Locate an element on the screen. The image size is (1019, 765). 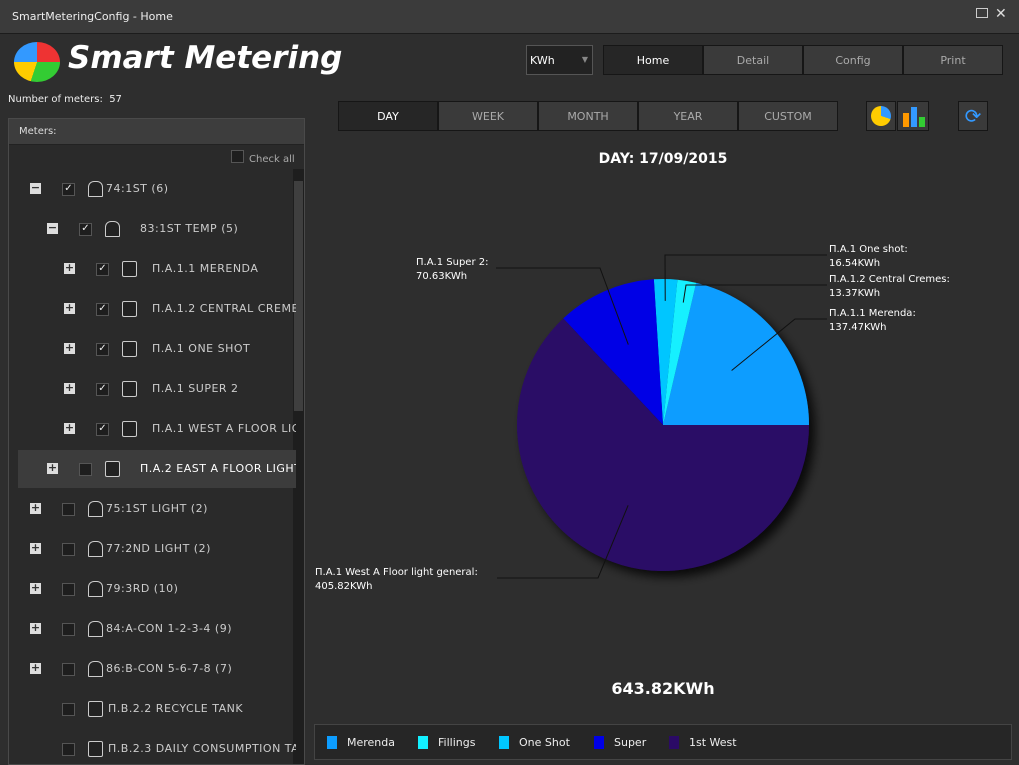
nav-button: Config is located at coordinates (853, 60).